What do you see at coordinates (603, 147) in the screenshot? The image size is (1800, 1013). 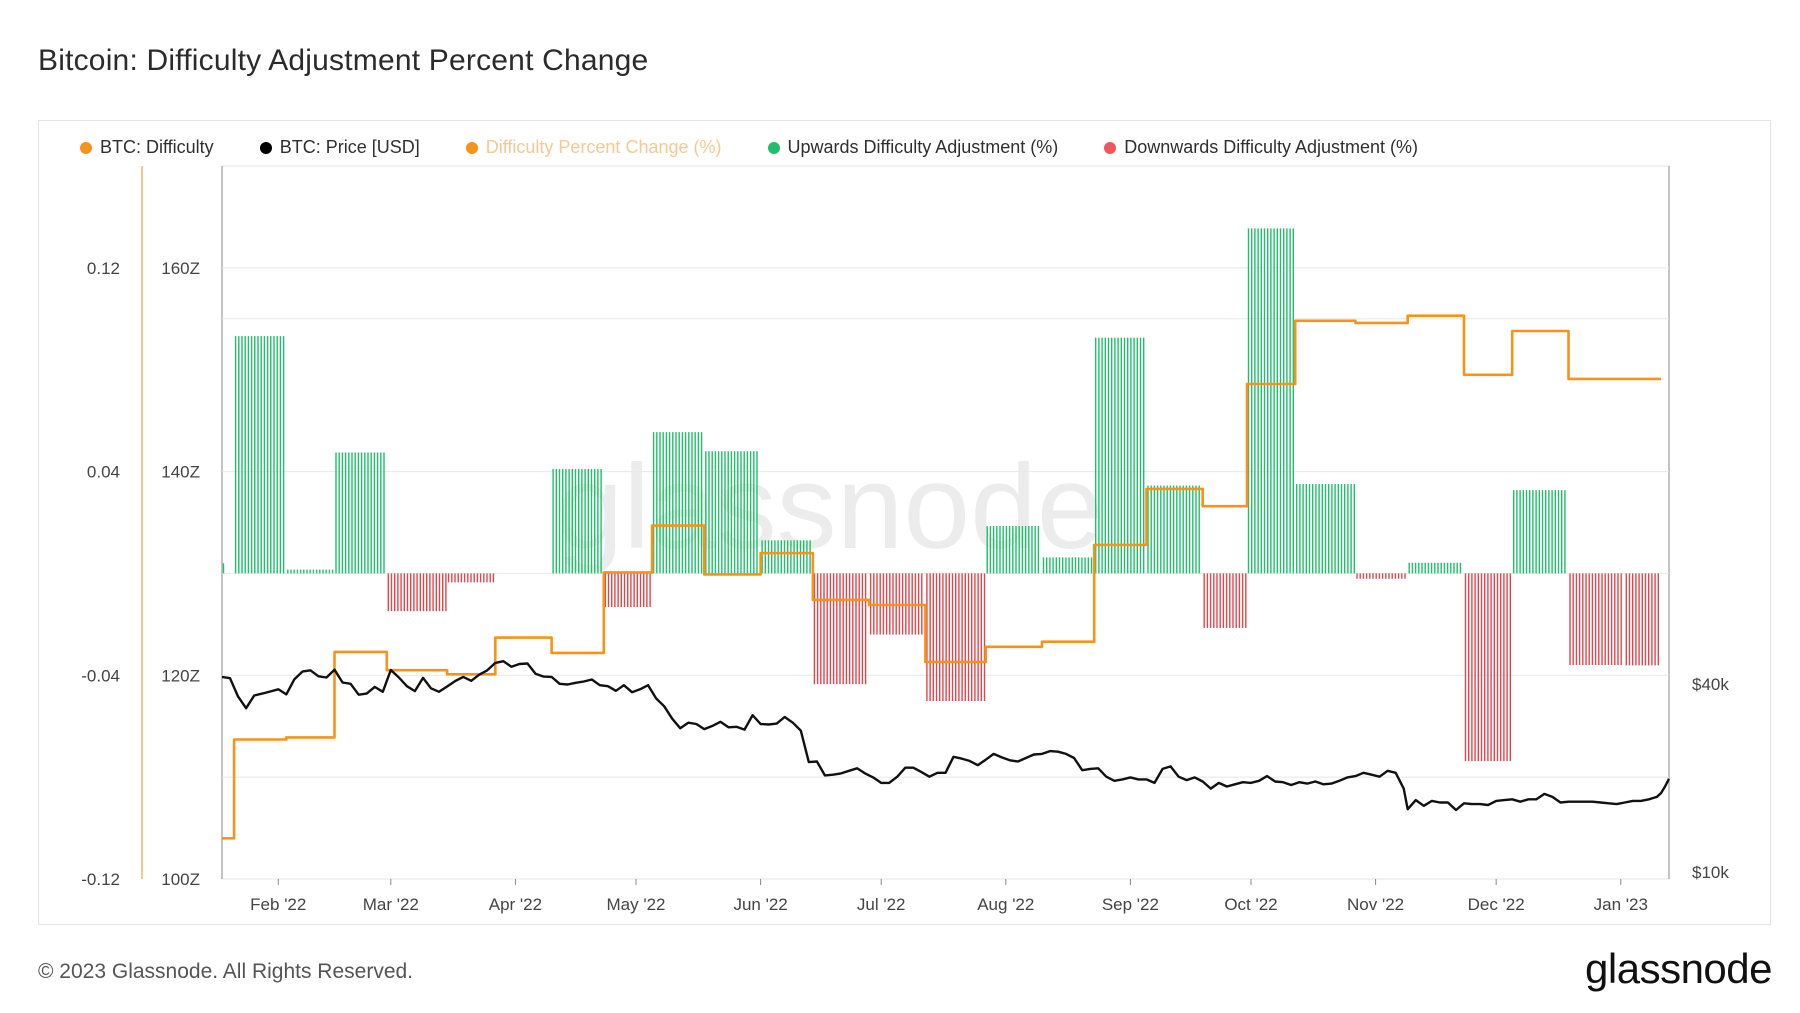 I see `legend-label: Difficulty Percent Change (%)` at bounding box center [603, 147].